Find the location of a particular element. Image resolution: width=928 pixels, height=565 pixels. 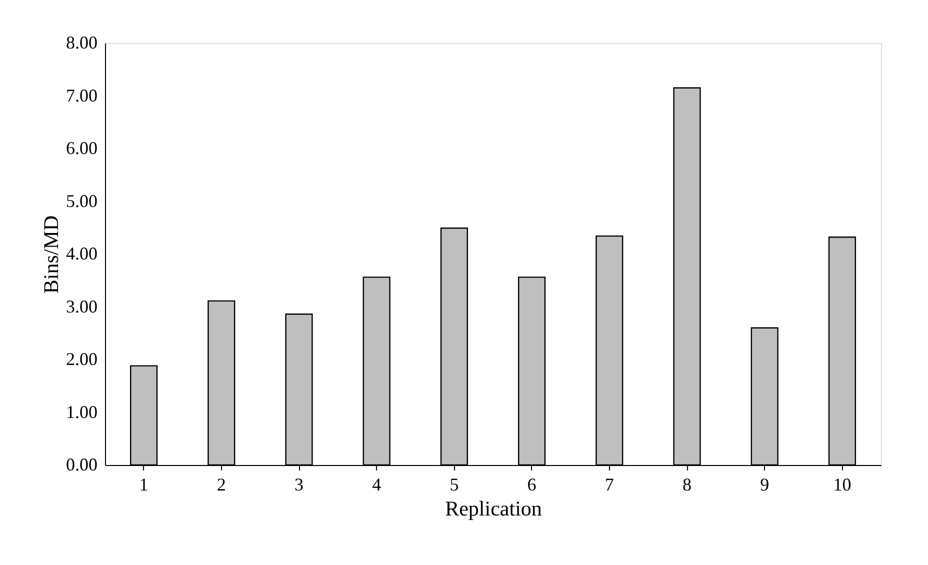

y-tick-label: 2.00 is located at coordinates (82, 359).